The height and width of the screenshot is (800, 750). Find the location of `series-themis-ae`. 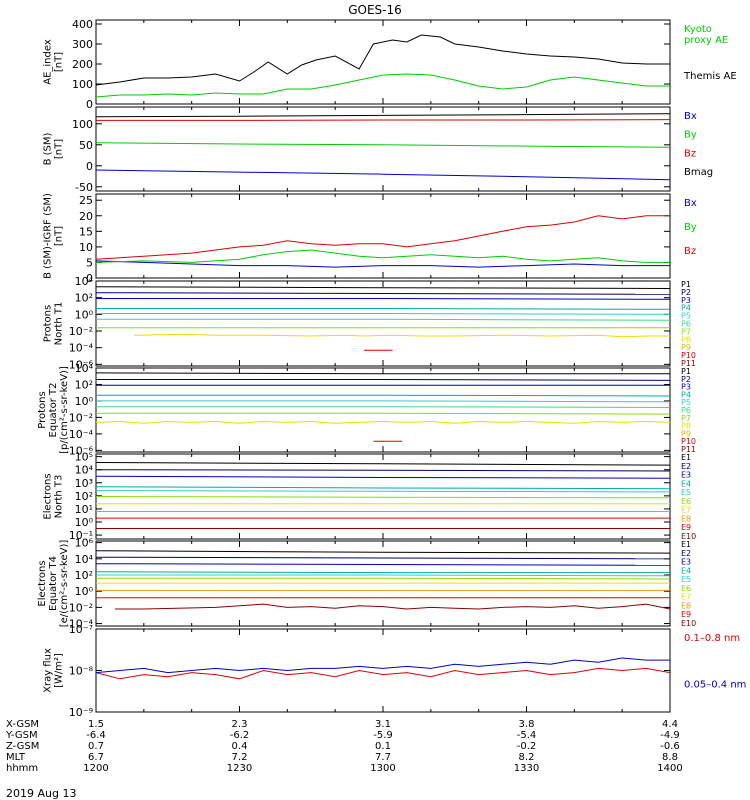

series-themis-ae is located at coordinates (382, 60).